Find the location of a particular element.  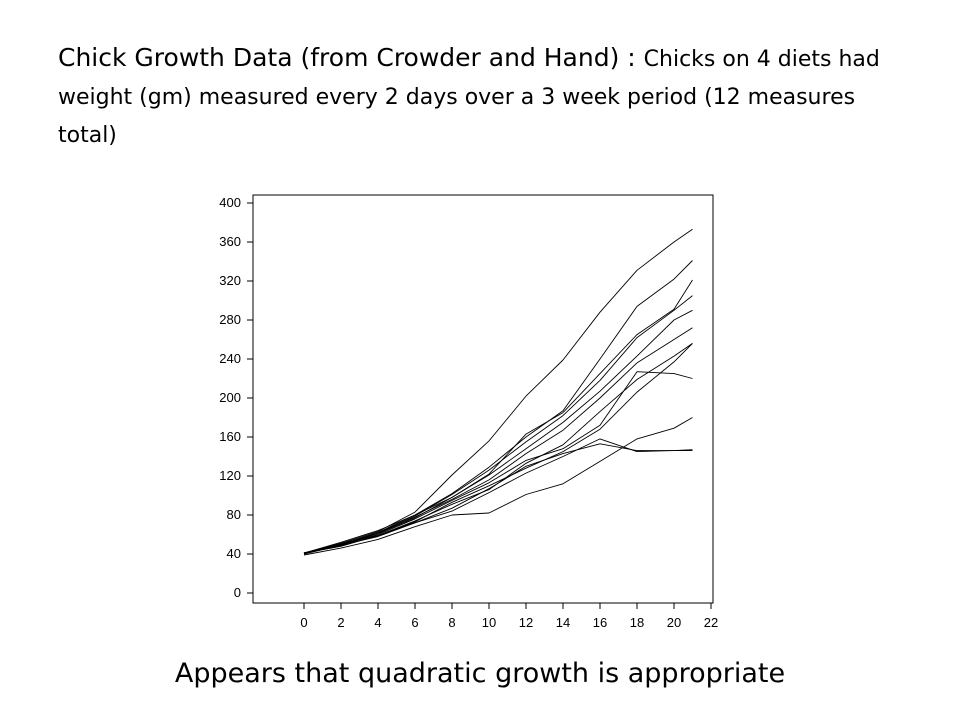

x-tick-label: 14 is located at coordinates (563, 622).